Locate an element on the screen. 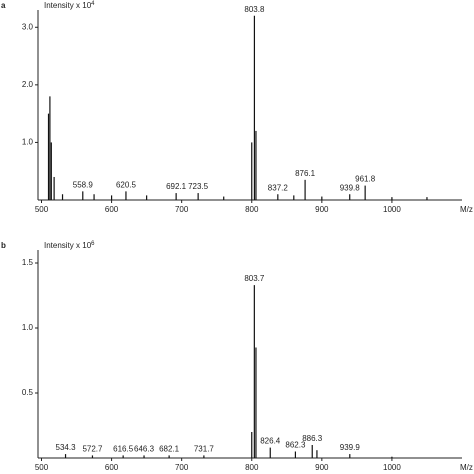 The height and width of the screenshot is (474, 474). y-axis-title: Intensity x 104 is located at coordinates (69, 6).